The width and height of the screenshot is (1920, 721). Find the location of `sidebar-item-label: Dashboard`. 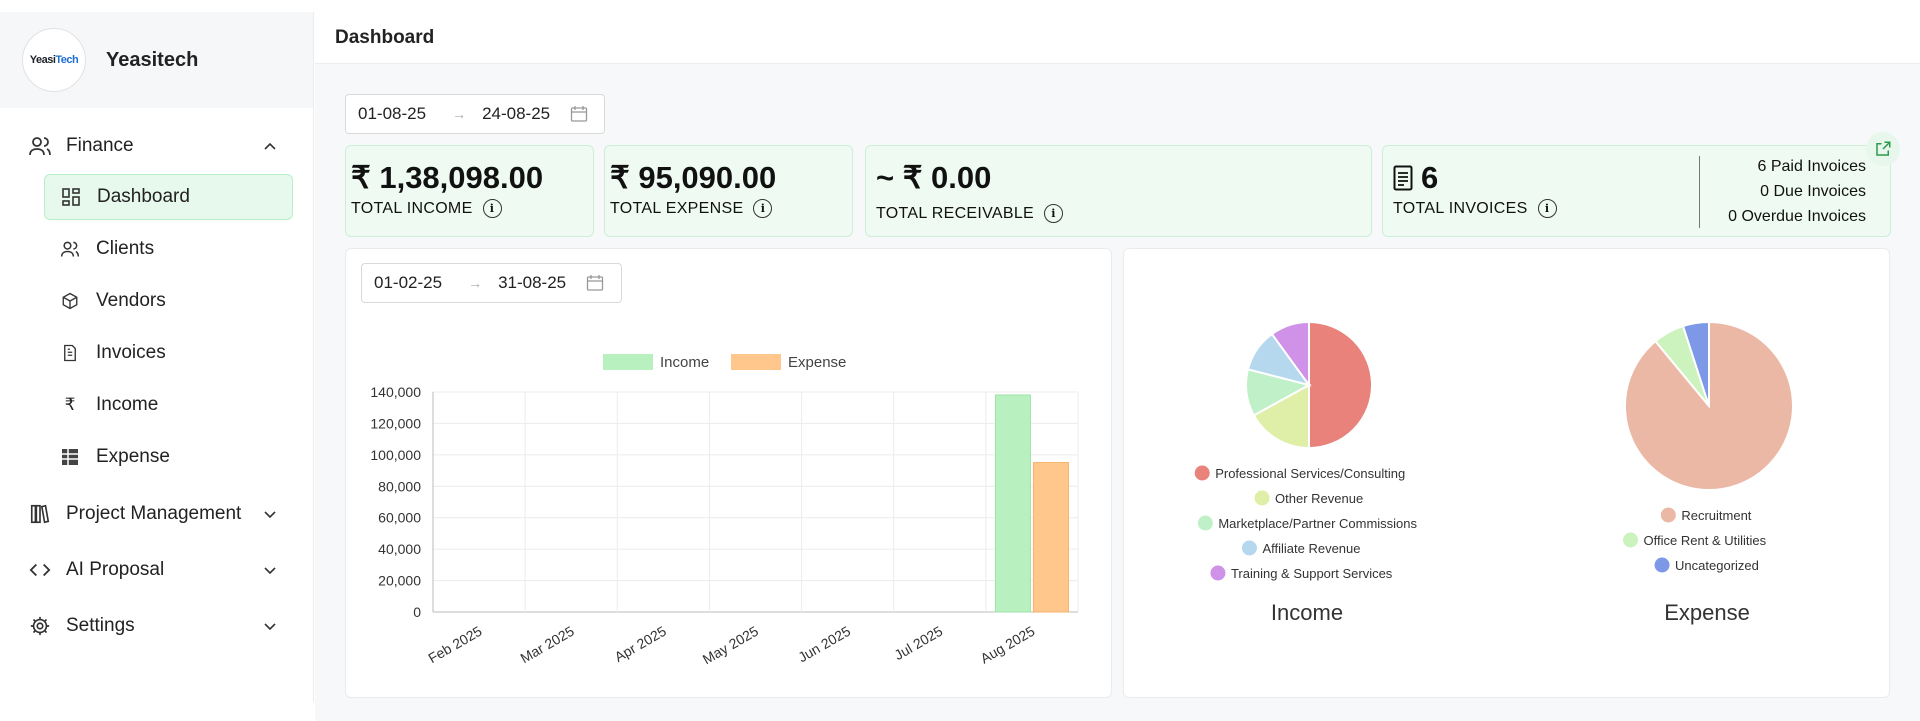

sidebar-item-label: Dashboard is located at coordinates (143, 196).